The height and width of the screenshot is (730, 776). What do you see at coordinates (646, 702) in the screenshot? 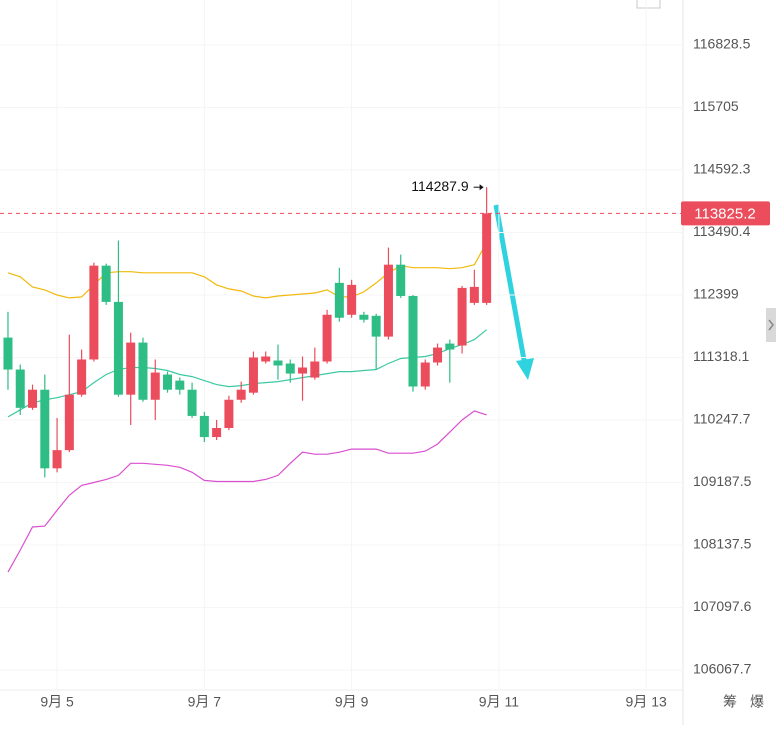
I see `x-tick-label: 9月 13` at bounding box center [646, 702].